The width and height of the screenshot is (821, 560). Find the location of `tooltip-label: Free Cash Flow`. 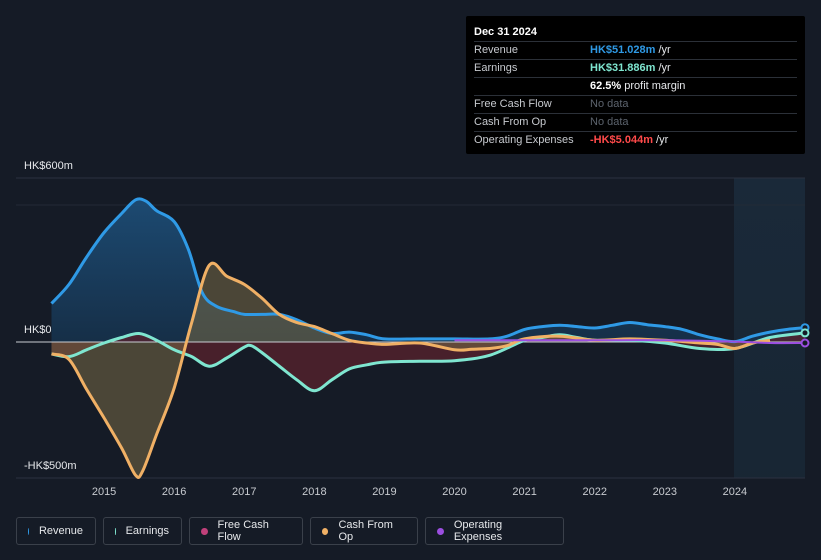

tooltip-label: Free Cash Flow is located at coordinates (513, 104).